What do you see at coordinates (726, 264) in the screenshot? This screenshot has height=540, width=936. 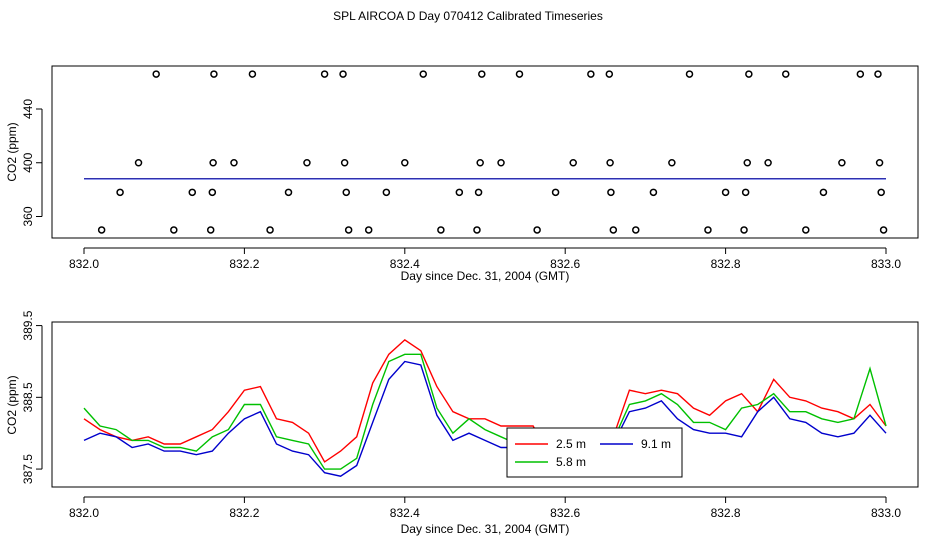 I see `panel1-x-tick-label: 832.8` at bounding box center [726, 264].